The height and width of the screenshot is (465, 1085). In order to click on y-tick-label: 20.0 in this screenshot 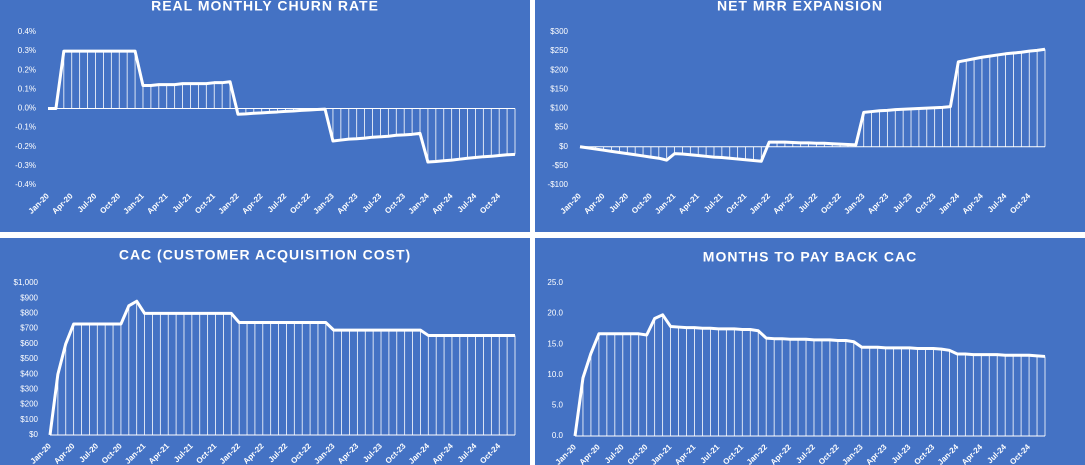, I will do `click(555, 313)`.